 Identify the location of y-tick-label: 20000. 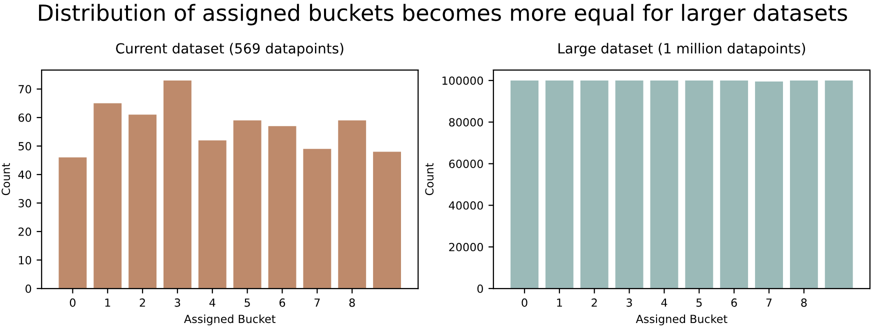
(466, 247).